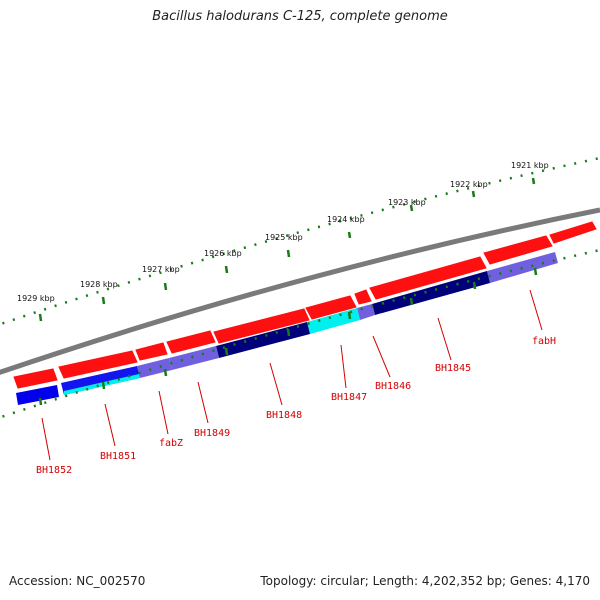 The height and width of the screenshot is (600, 600). I want to click on gene-label-BH1852: BH1852, so click(54, 470).